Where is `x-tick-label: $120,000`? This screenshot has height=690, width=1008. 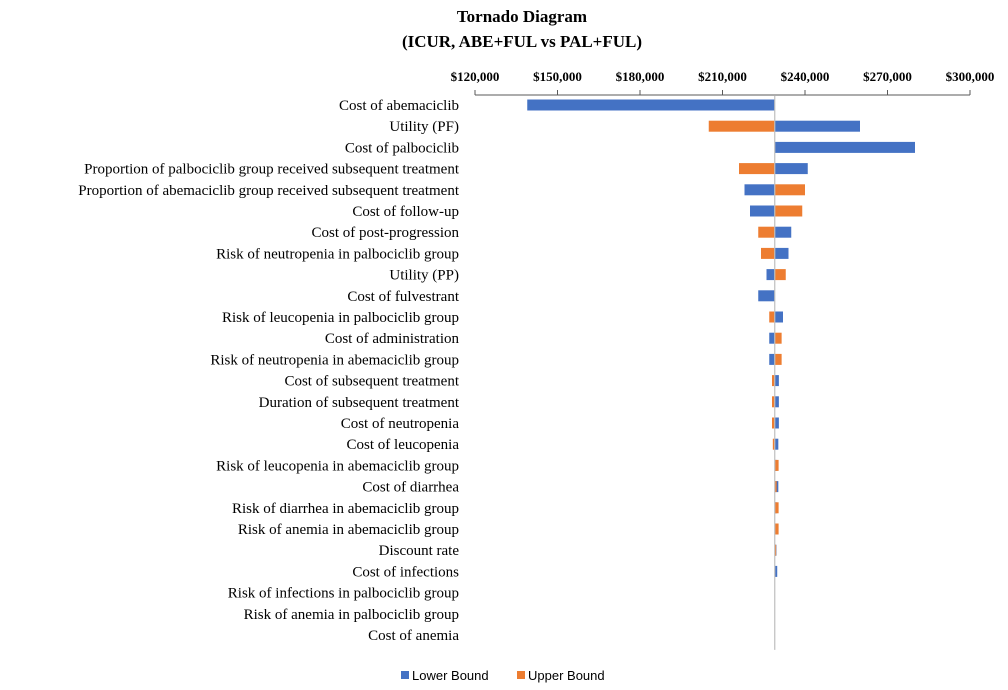
x-tick-label: $120,000 is located at coordinates (475, 76).